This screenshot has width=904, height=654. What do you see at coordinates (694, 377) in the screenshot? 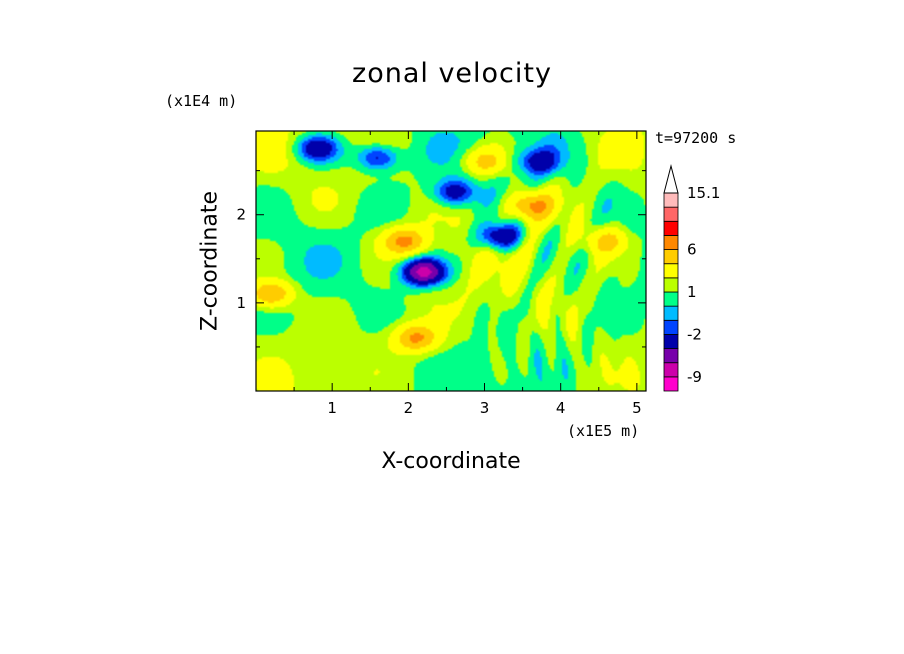
I see `colorbar-tick-label: -9` at bounding box center [694, 377].